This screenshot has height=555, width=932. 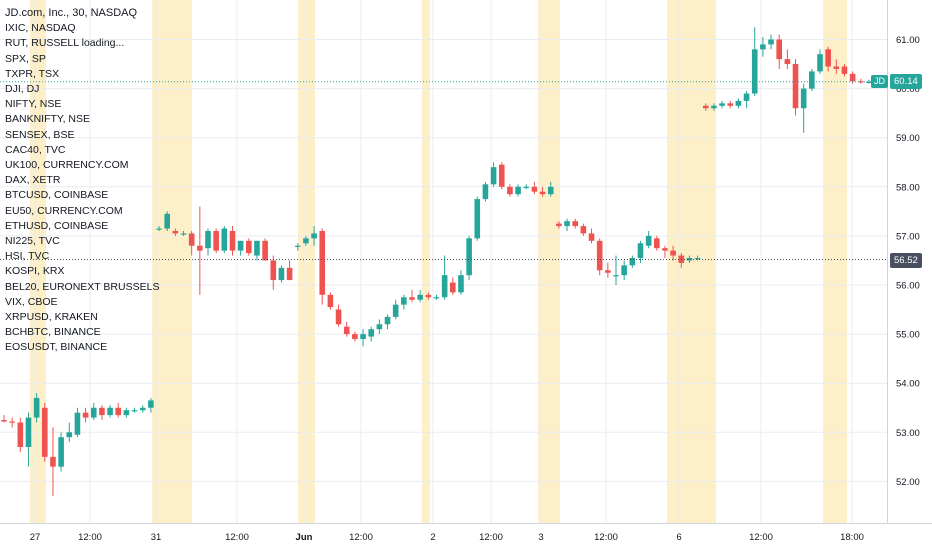 What do you see at coordinates (56, 347) in the screenshot?
I see `compare-symbol: EOSUSDT, BINANCE` at bounding box center [56, 347].